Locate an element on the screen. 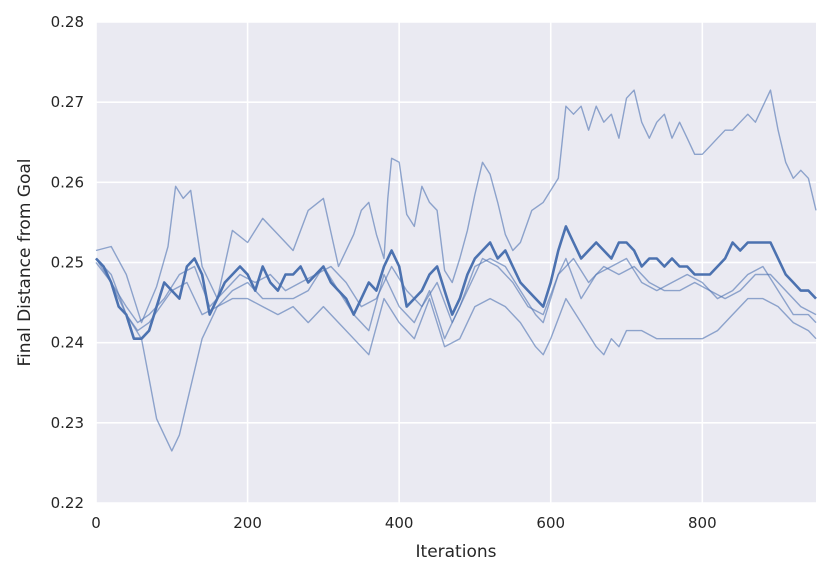 The height and width of the screenshot is (578, 831). y-tick-labels: 0.22 0.23 0.24 0.25 0.26 0.27 0.28 is located at coordinates (67, 262).